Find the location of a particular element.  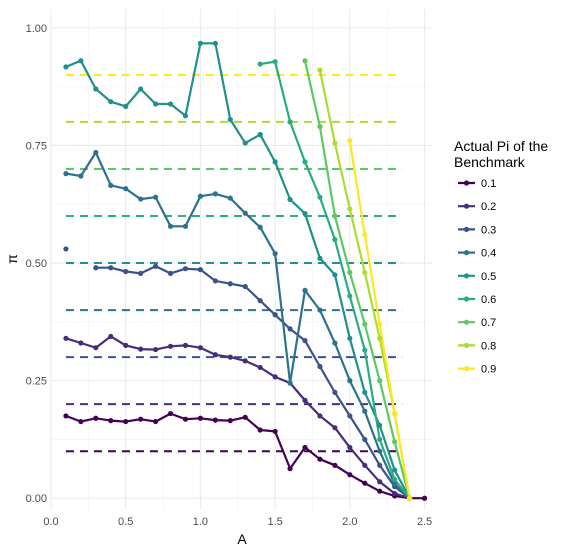

y-tick-label: 0.00 is located at coordinates (36, 499).